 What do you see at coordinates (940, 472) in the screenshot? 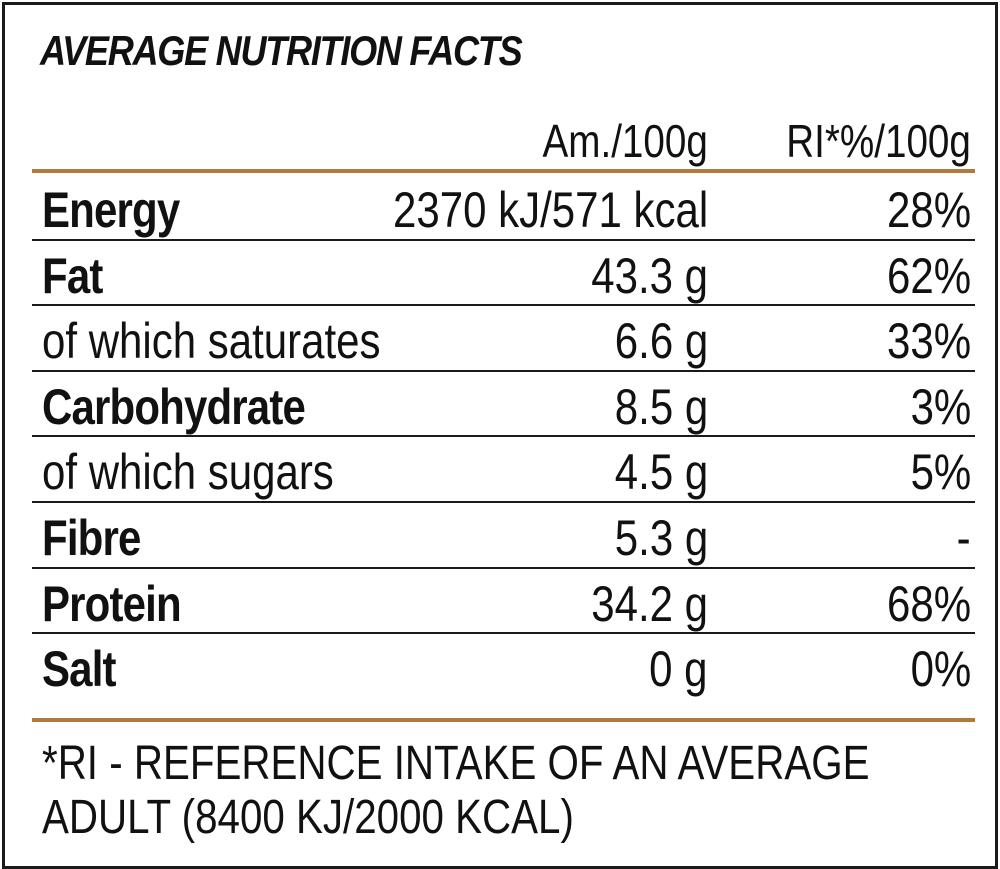
I see `nutrient-ri: 5%` at bounding box center [940, 472].